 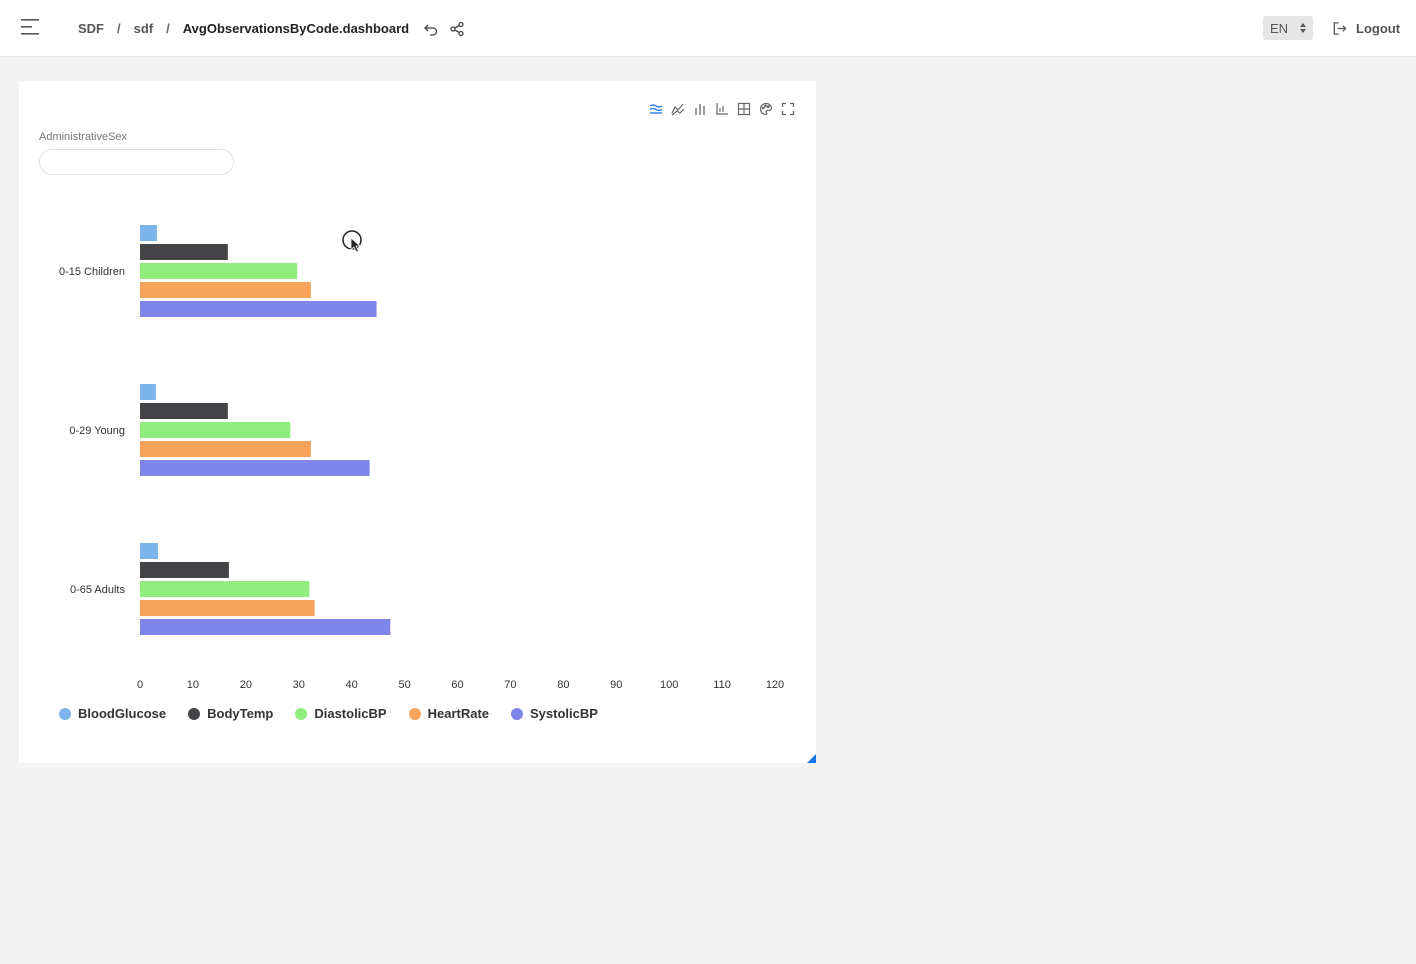 I want to click on x-tick-label: 100, so click(x=669, y=685).